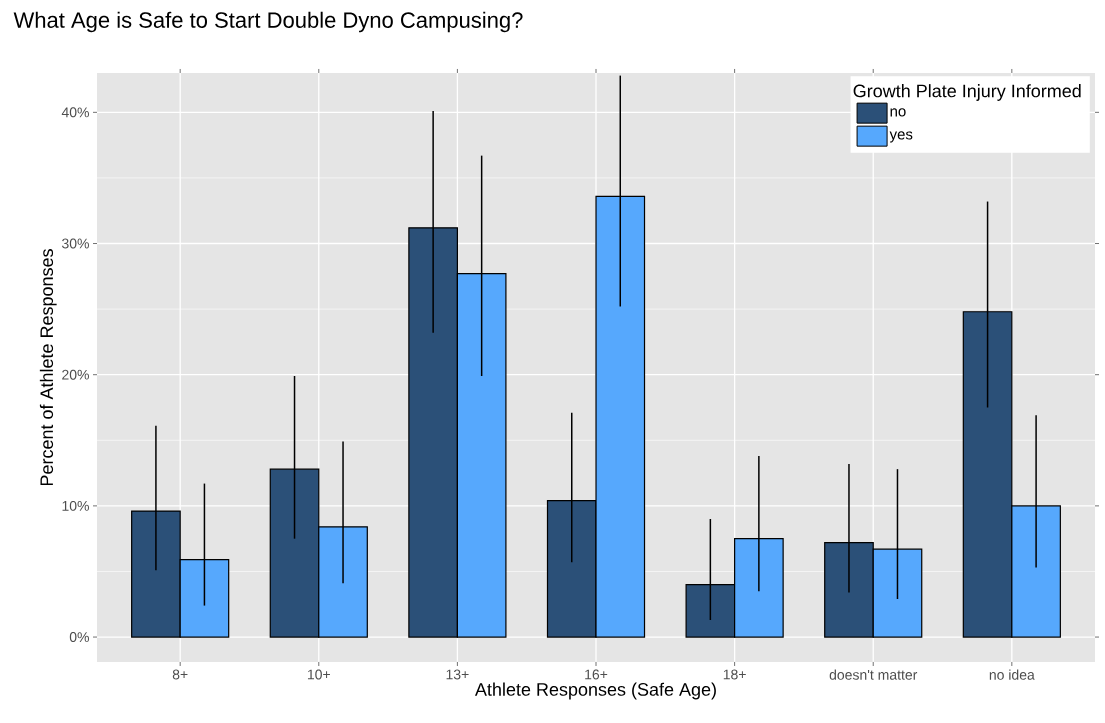 The image size is (1105, 723). Describe the element at coordinates (901, 137) in the screenshot. I see `legend-label: yes` at that location.